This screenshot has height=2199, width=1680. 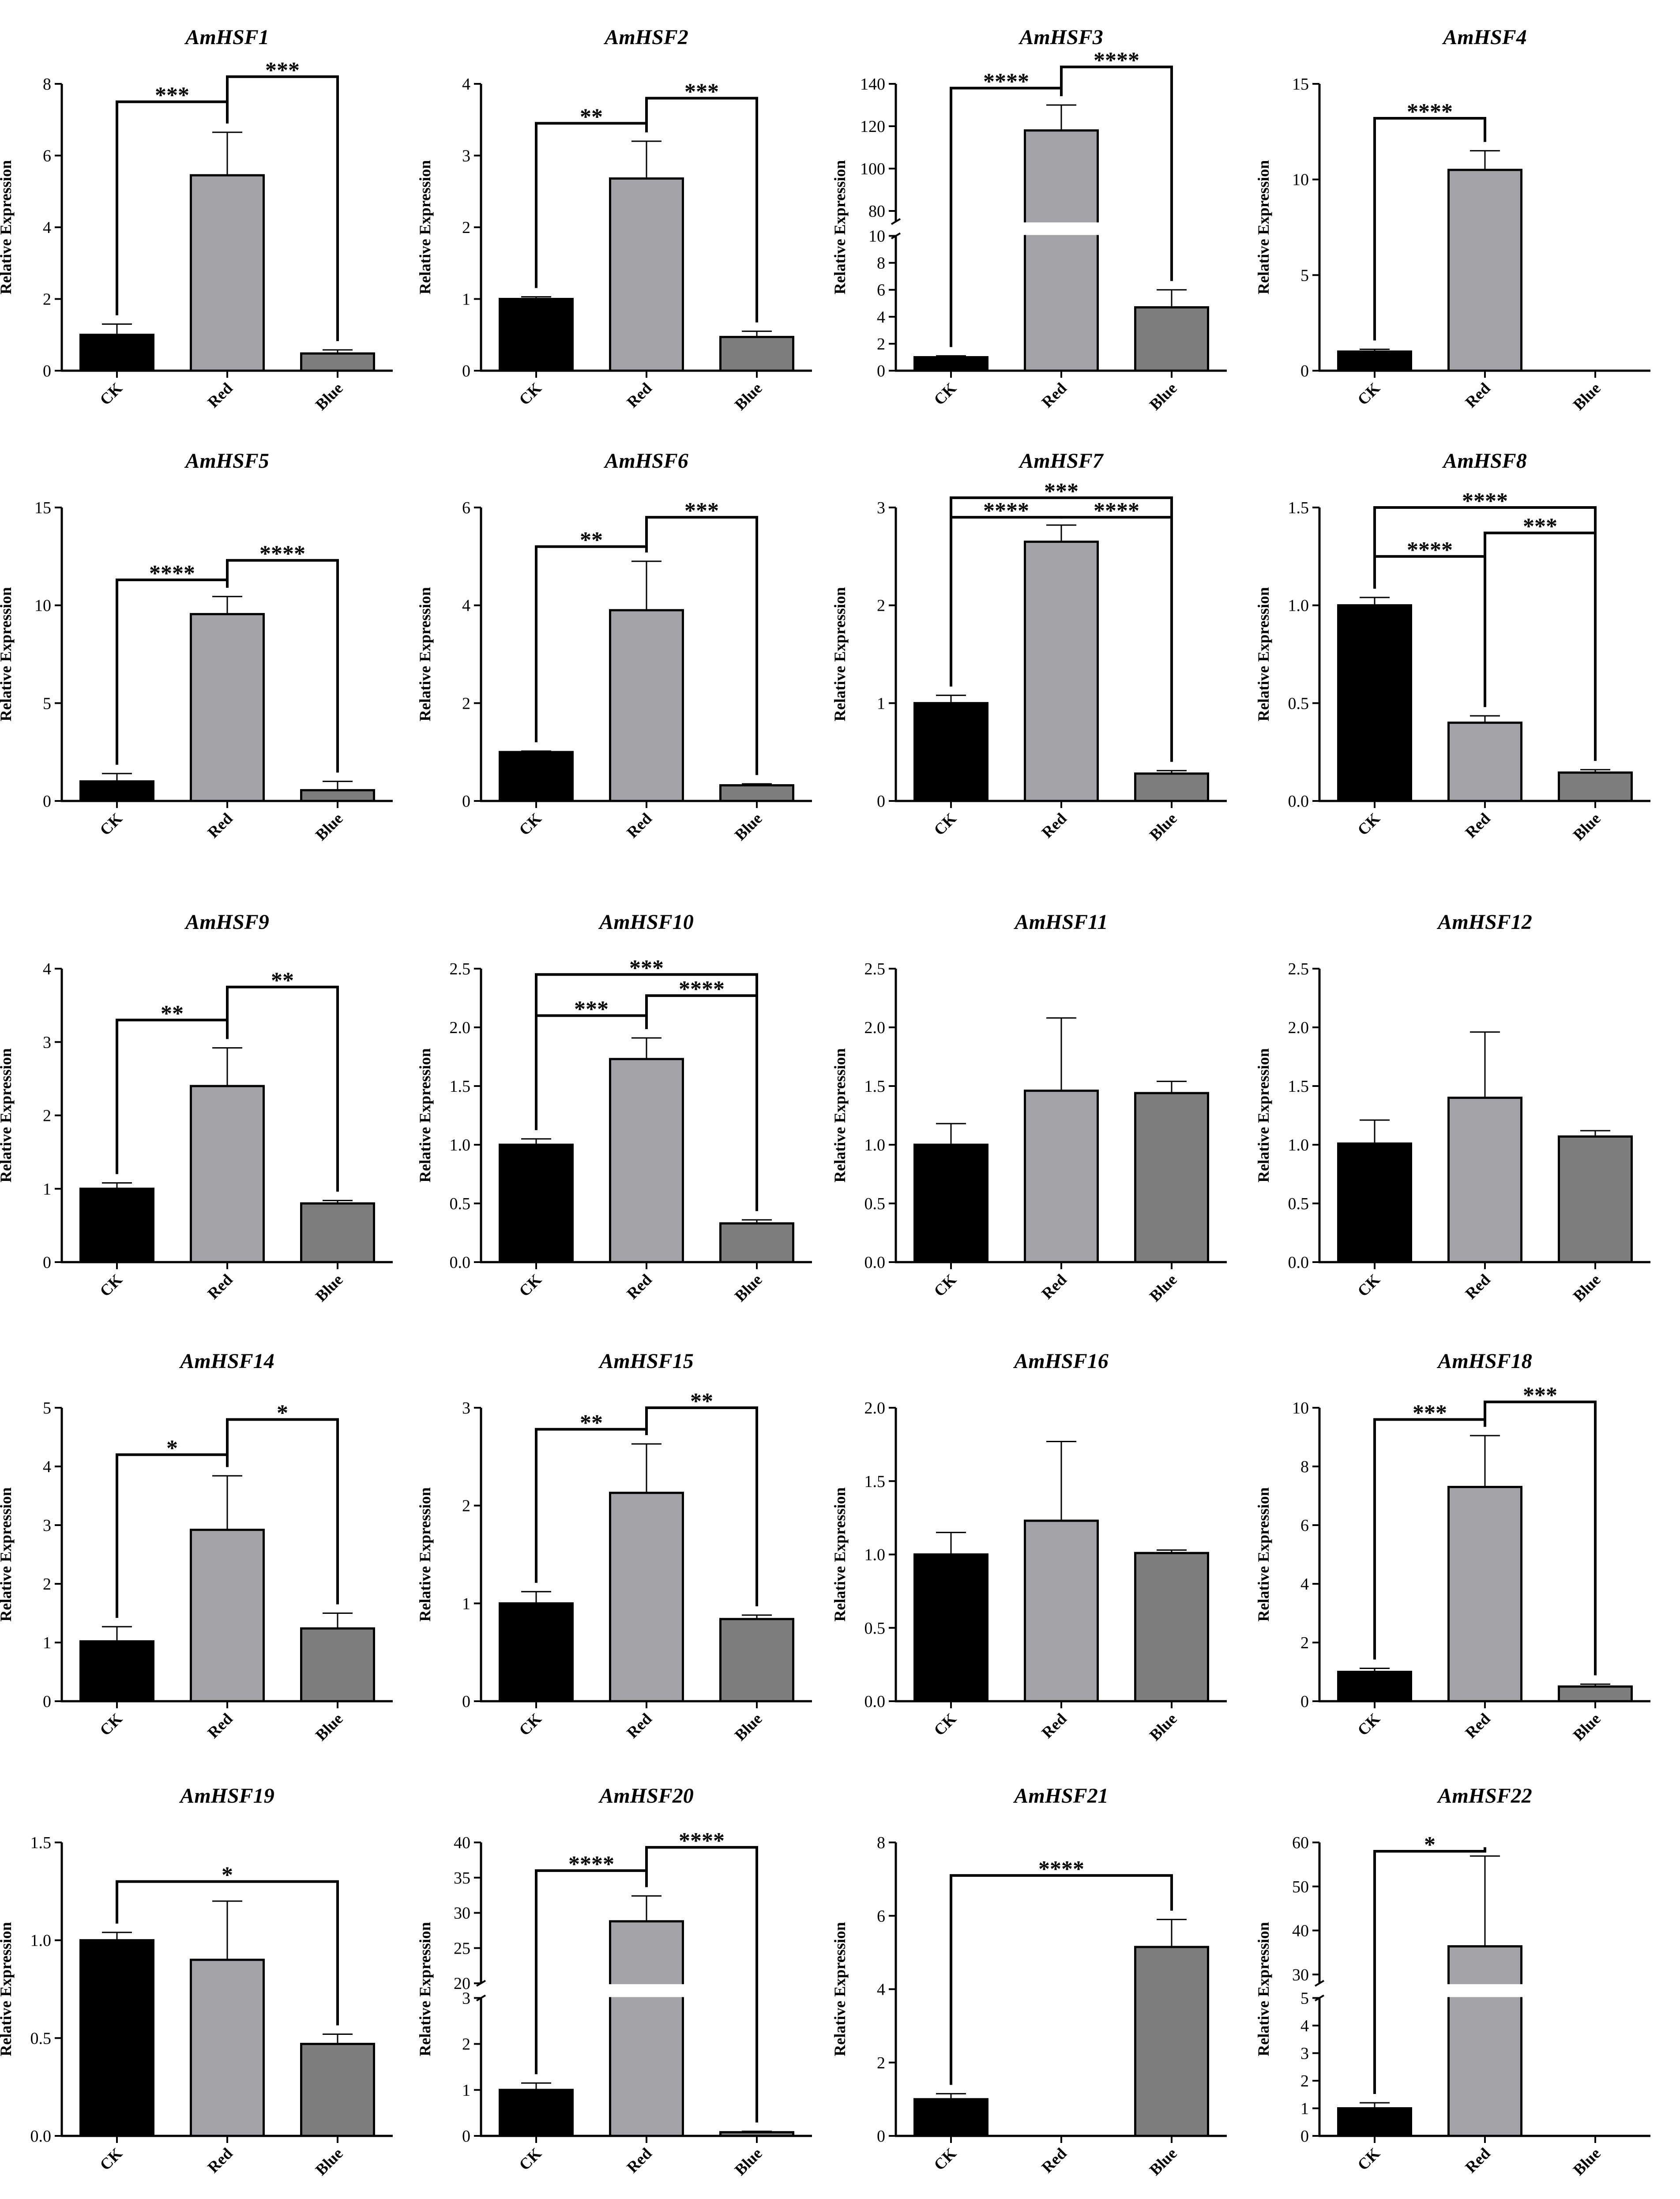 What do you see at coordinates (47, 1467) in the screenshot?
I see `y-tick-label: 4` at bounding box center [47, 1467].